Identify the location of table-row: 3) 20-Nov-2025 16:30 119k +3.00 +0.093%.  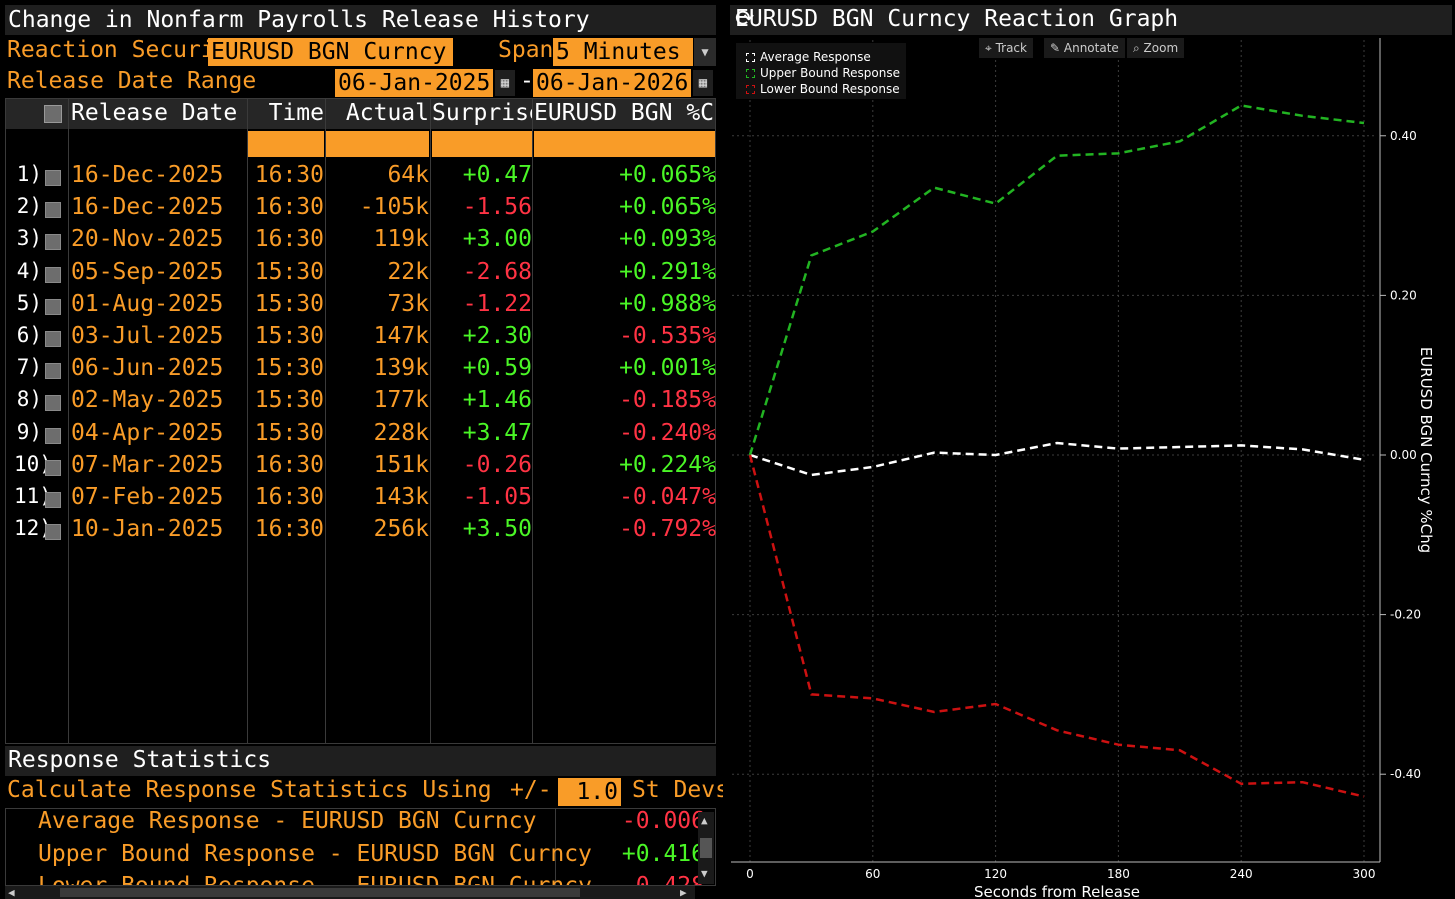
(361, 242).